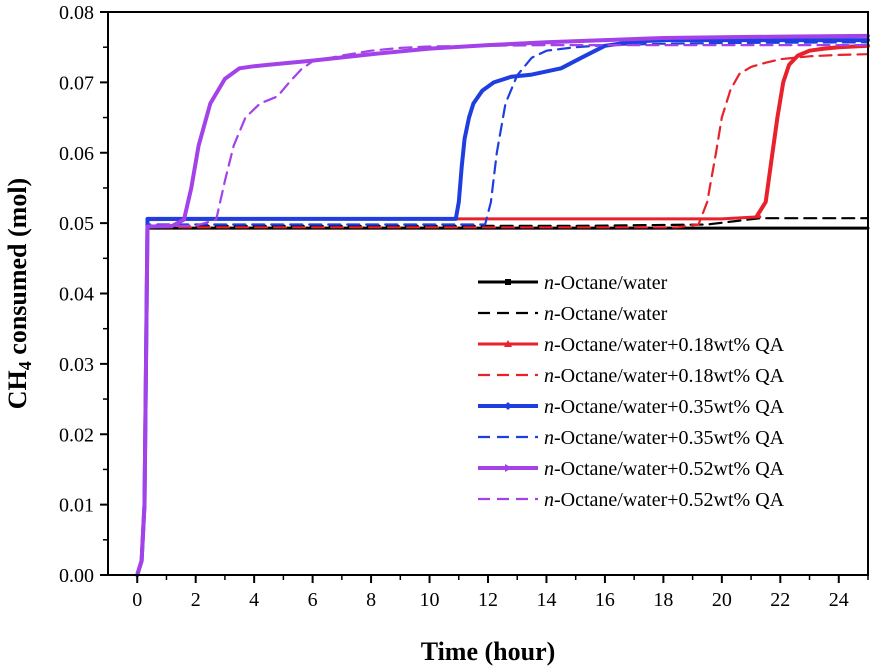  I want to click on y-tick-label: 0.08, so click(76, 13).